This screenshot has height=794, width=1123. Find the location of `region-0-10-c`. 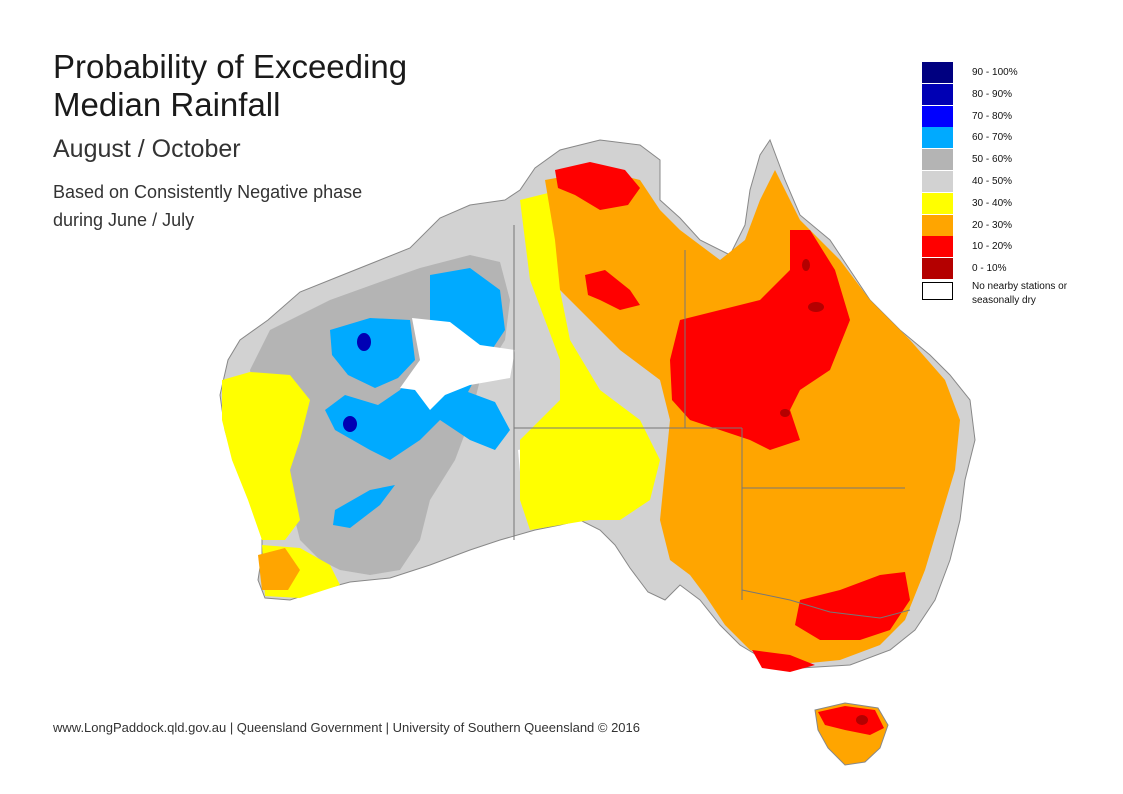

region-0-10-c is located at coordinates (785, 413).